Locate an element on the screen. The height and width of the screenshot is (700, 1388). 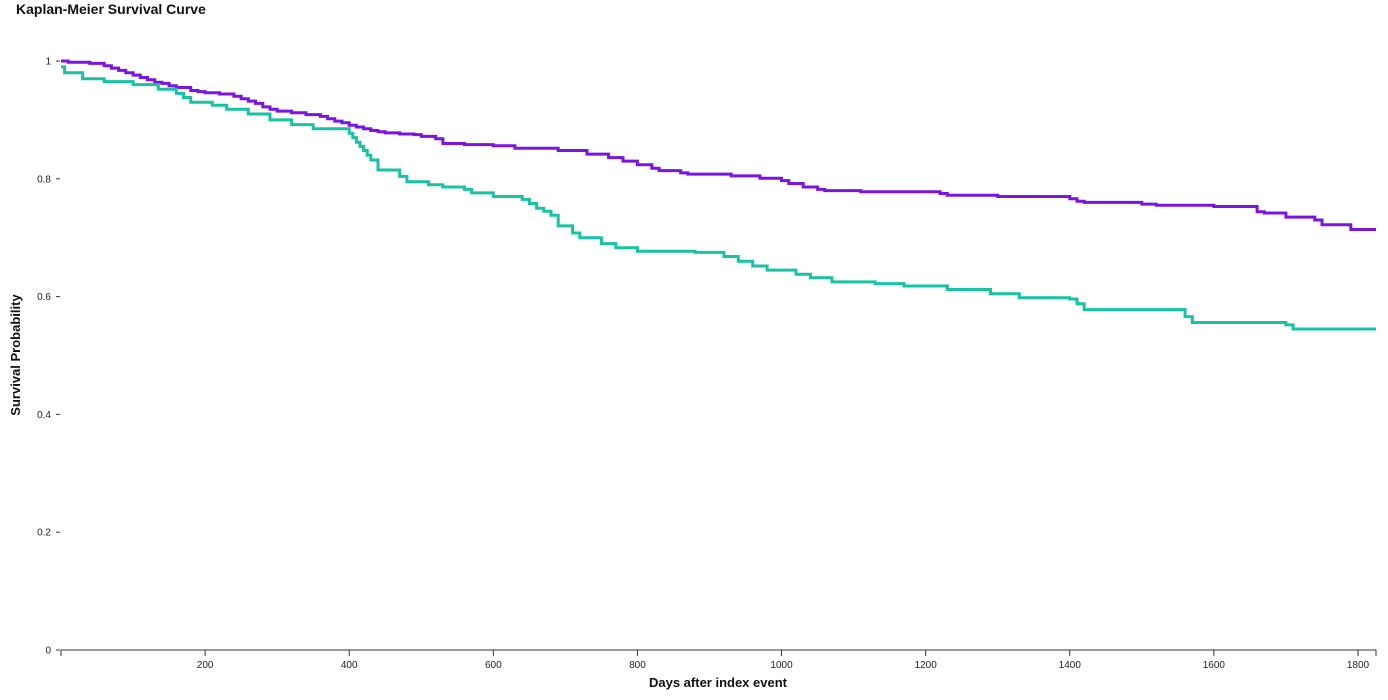
x-tick-label: 1600 is located at coordinates (1214, 665).